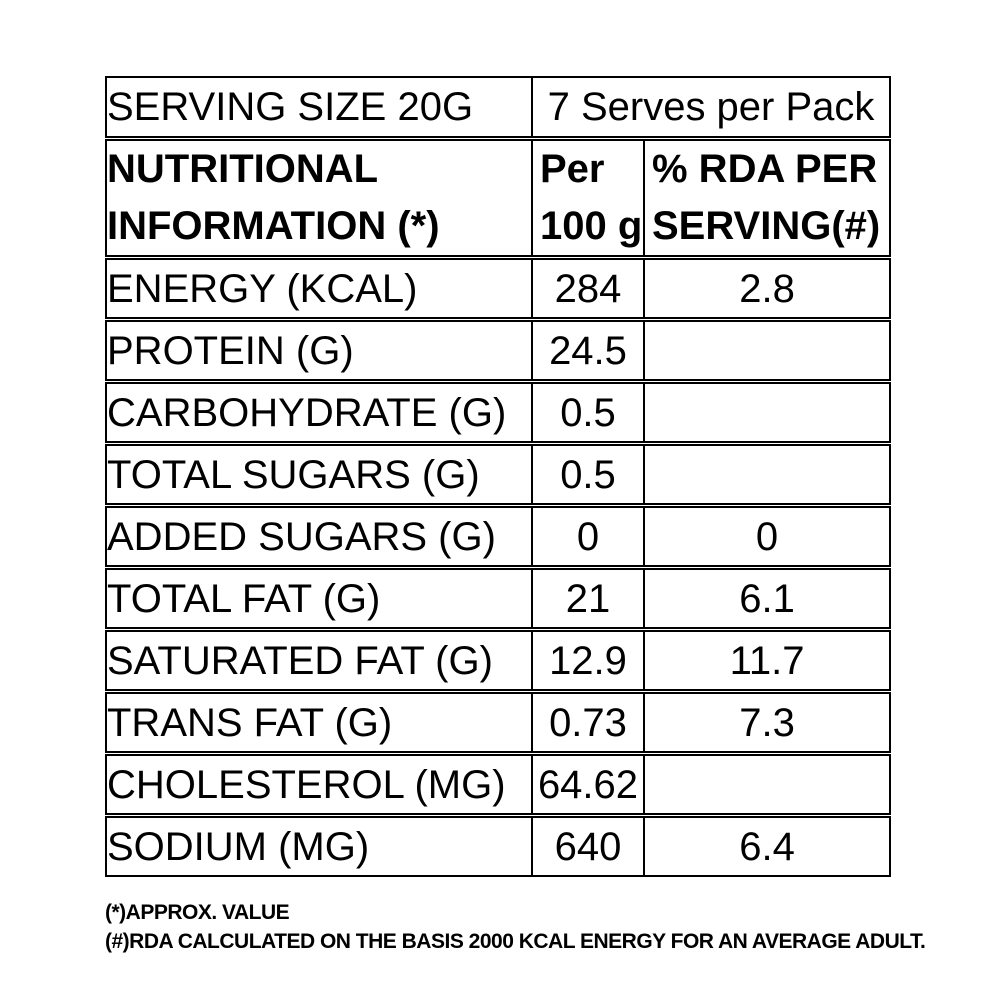 The width and height of the screenshot is (1000, 1000). I want to click on nutrient-label: ADDED SUGARS (G), so click(318, 536).